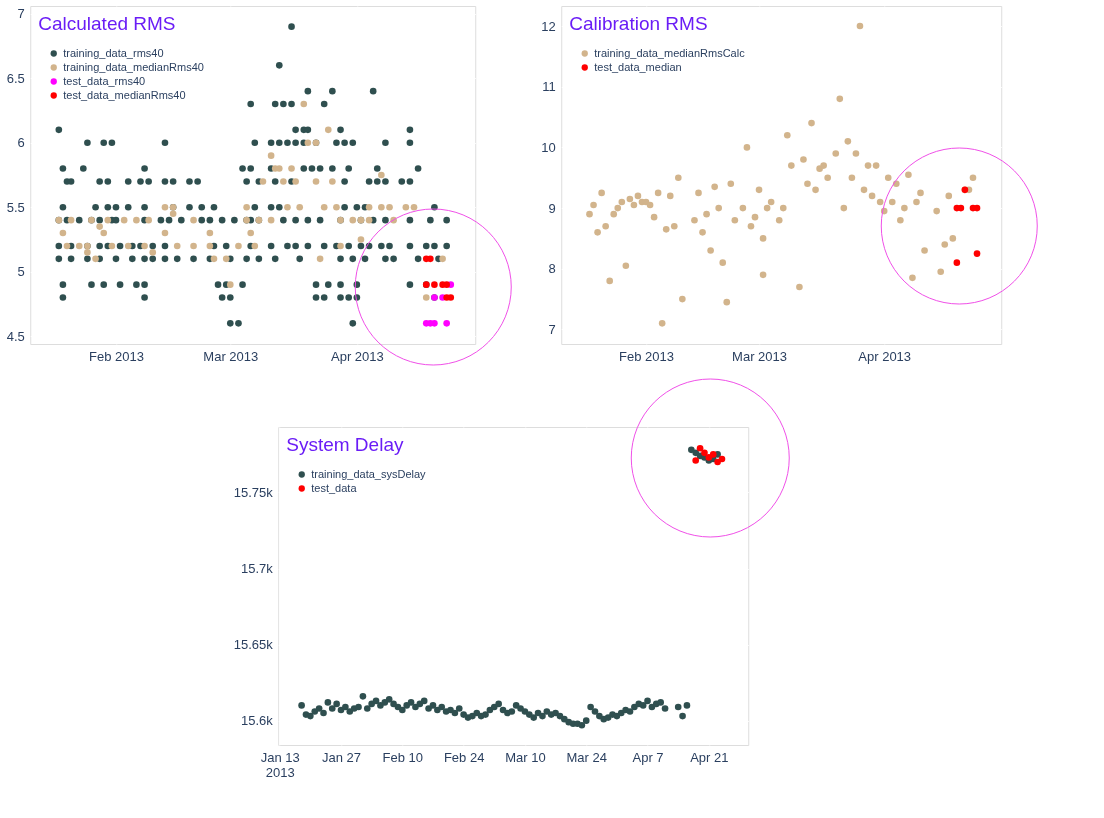 The height and width of the screenshot is (818, 1104). Describe the element at coordinates (369, 473) in the screenshot. I see `legend-label: training_data_sysDelay` at that location.